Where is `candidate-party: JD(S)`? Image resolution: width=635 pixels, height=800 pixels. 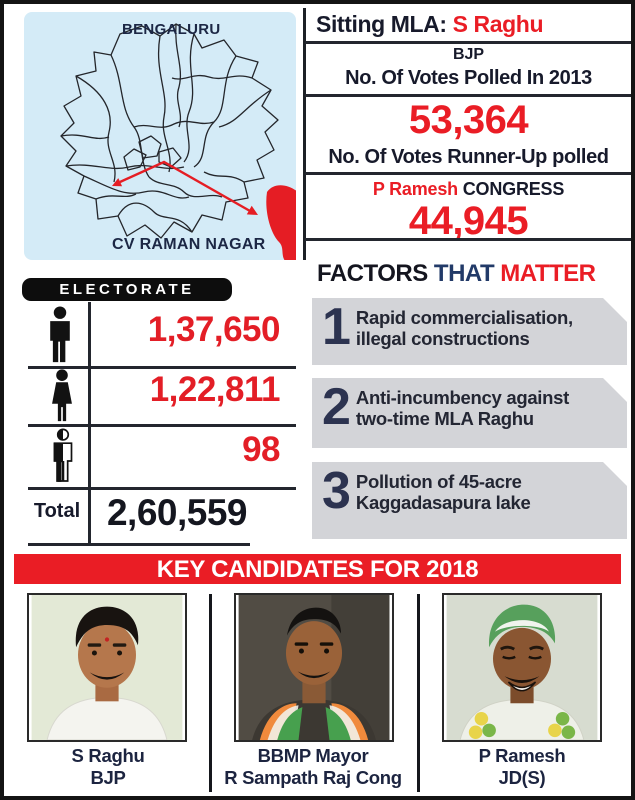
candidate-party: JD(S) is located at coordinates (522, 777).